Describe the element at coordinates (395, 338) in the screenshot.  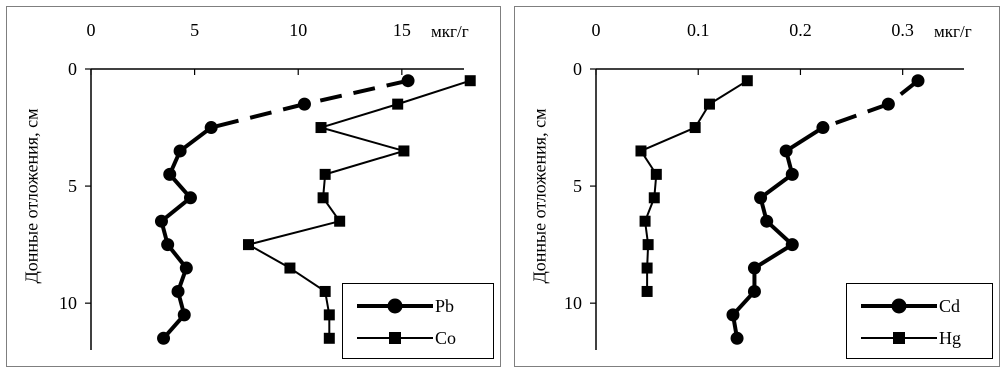
I see `legend-swatch-co` at that location.